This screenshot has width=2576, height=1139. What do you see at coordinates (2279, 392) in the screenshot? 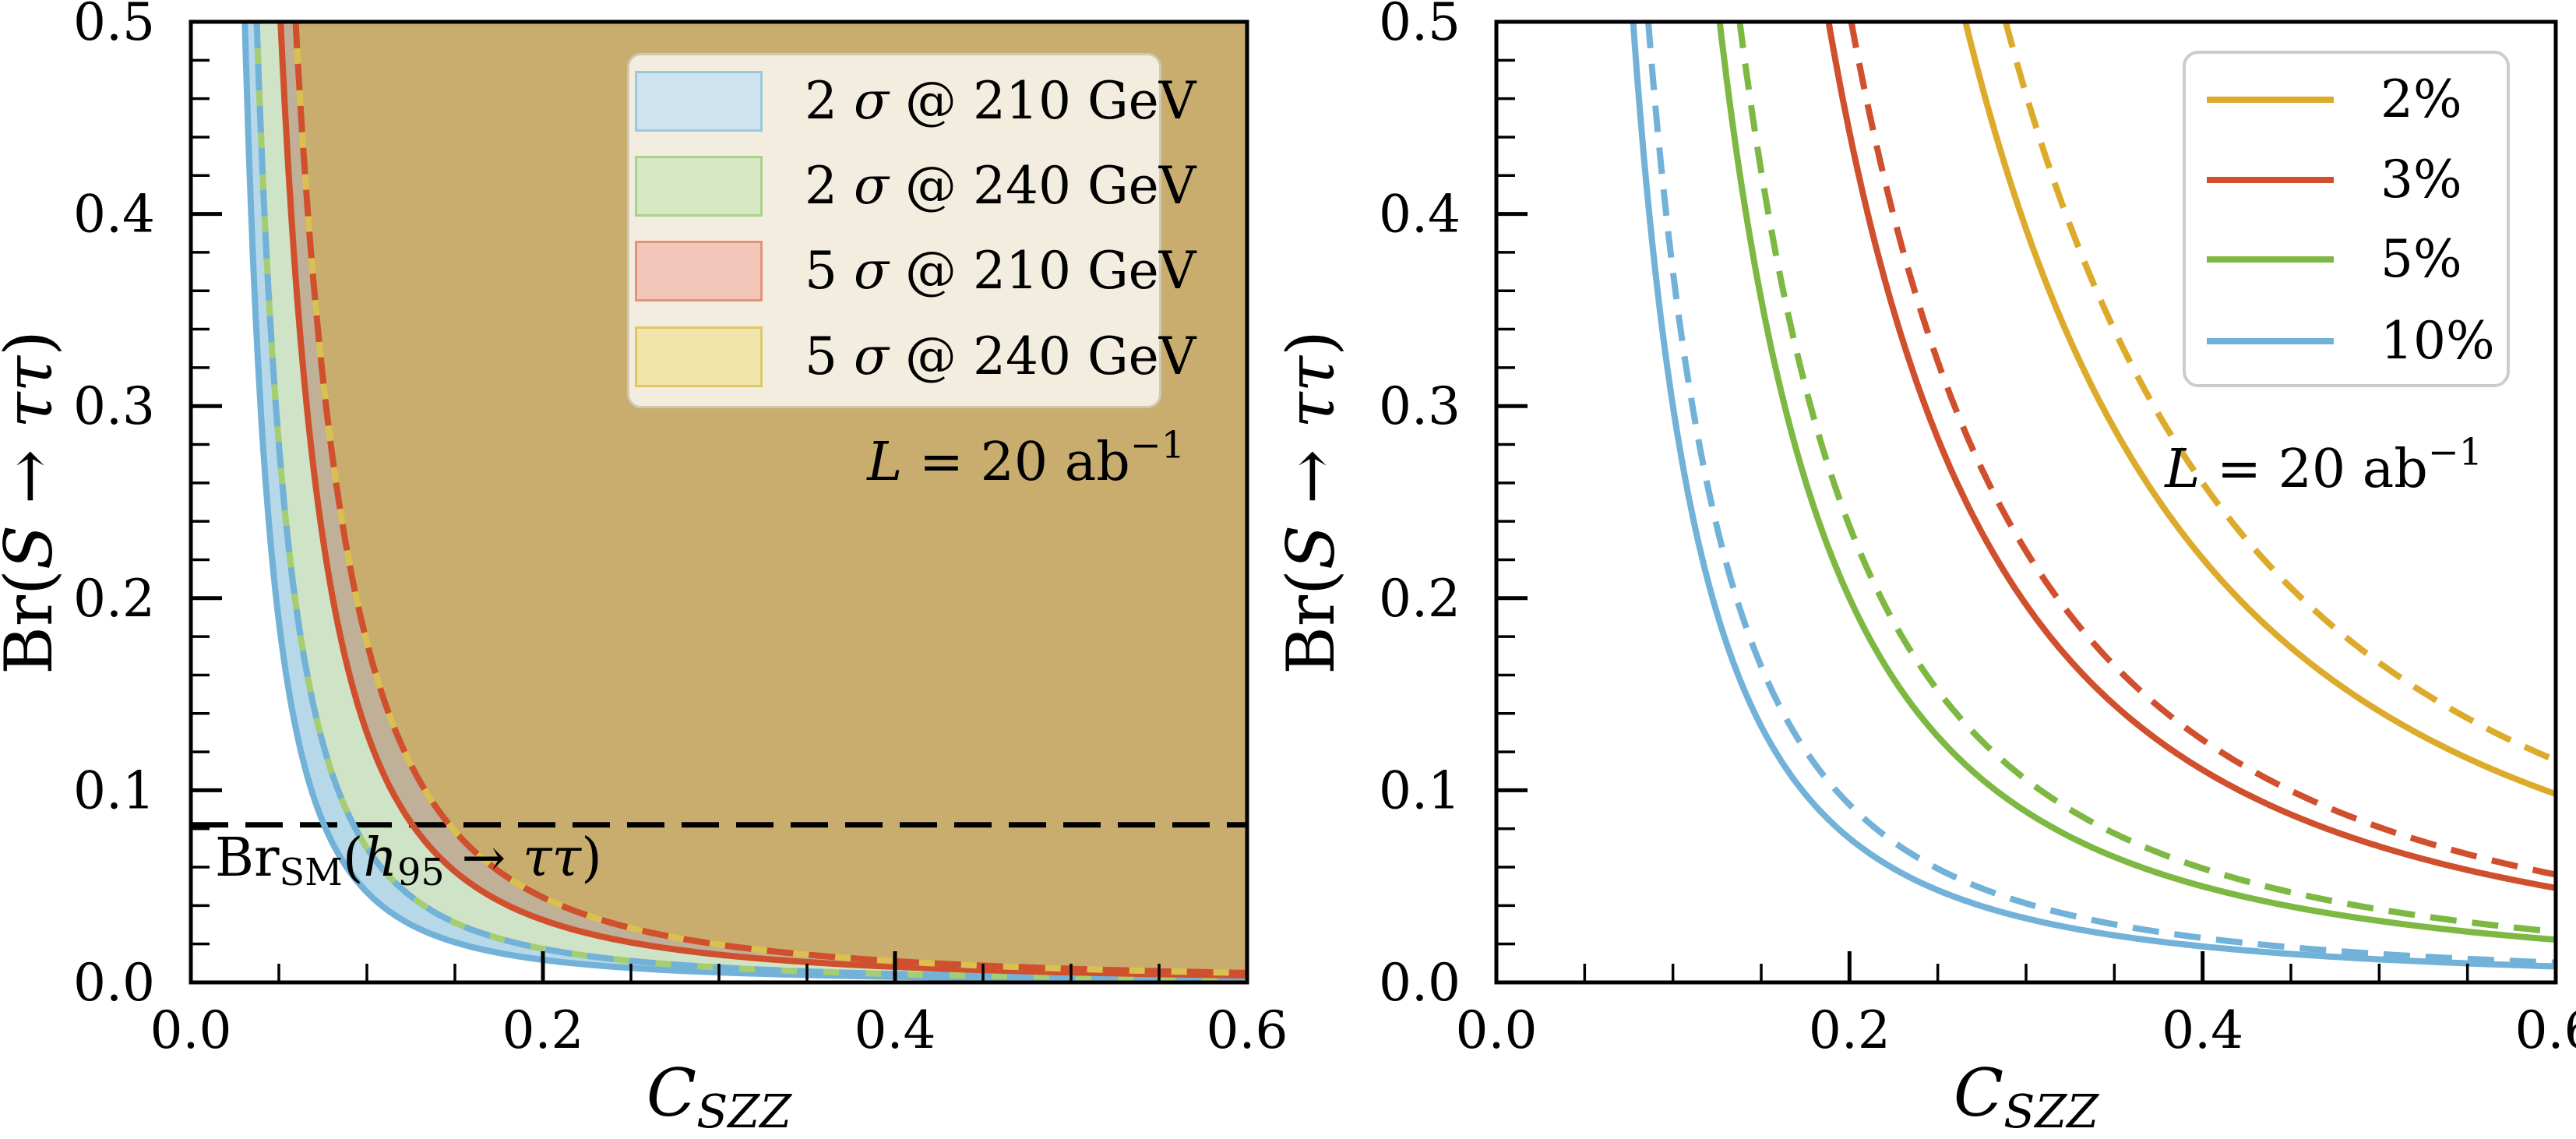
I see `curve-2-dashed` at bounding box center [2279, 392].